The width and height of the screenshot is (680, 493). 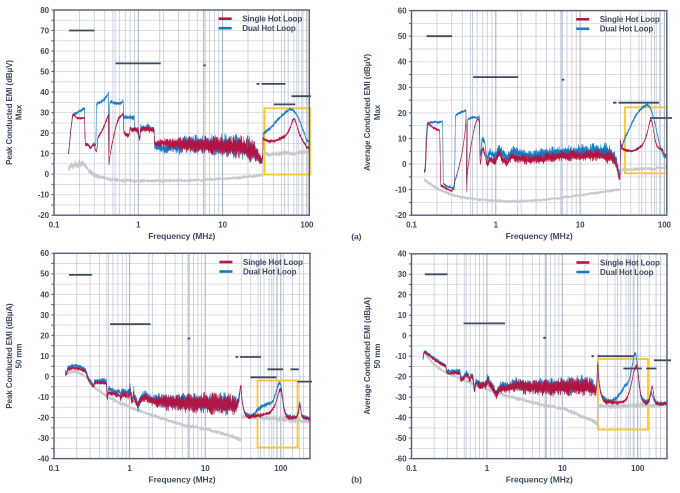 What do you see at coordinates (44, 10) in the screenshot?
I see `svg-text: 80` at bounding box center [44, 10].